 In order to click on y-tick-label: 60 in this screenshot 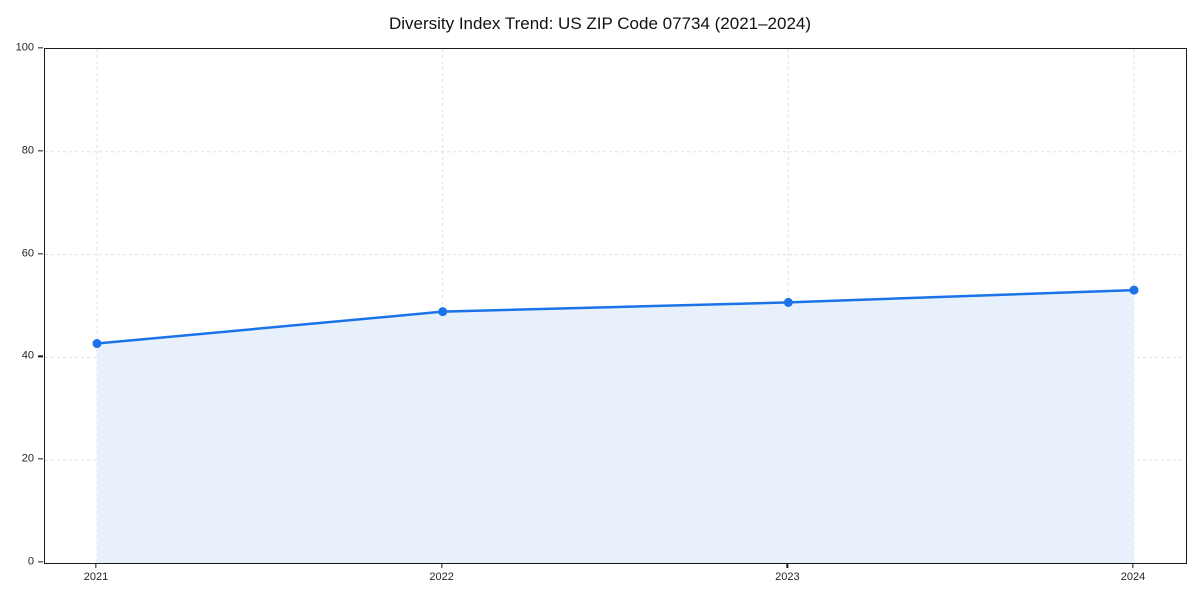, I will do `click(27, 253)`.